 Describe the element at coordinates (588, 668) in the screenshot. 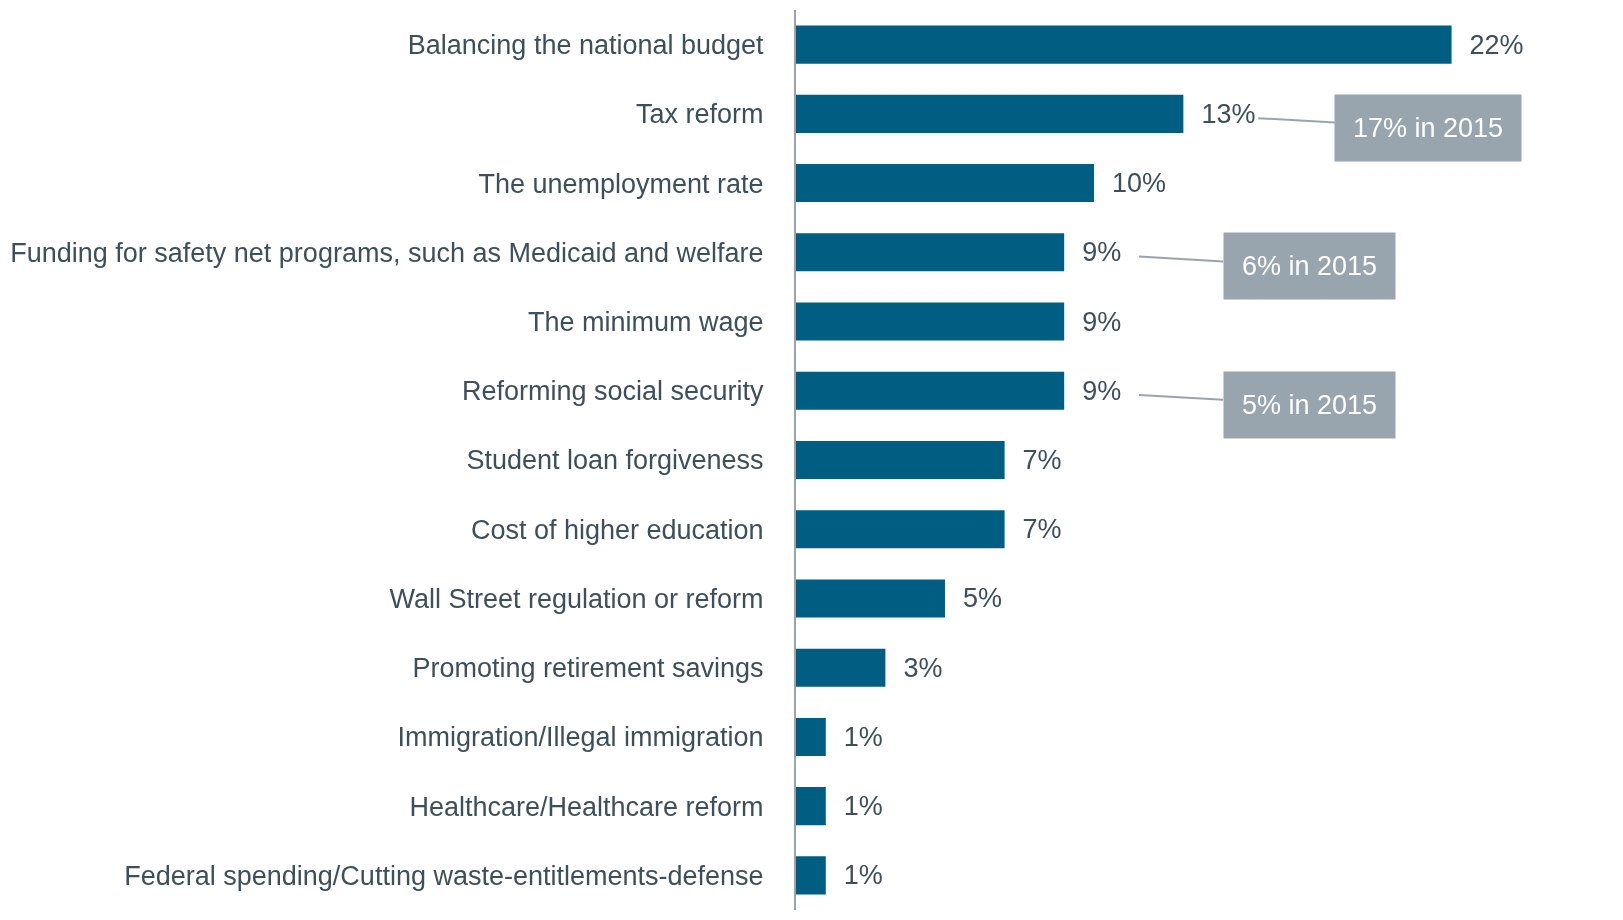

I see `y-tick-label: Promoting retirement savings` at that location.